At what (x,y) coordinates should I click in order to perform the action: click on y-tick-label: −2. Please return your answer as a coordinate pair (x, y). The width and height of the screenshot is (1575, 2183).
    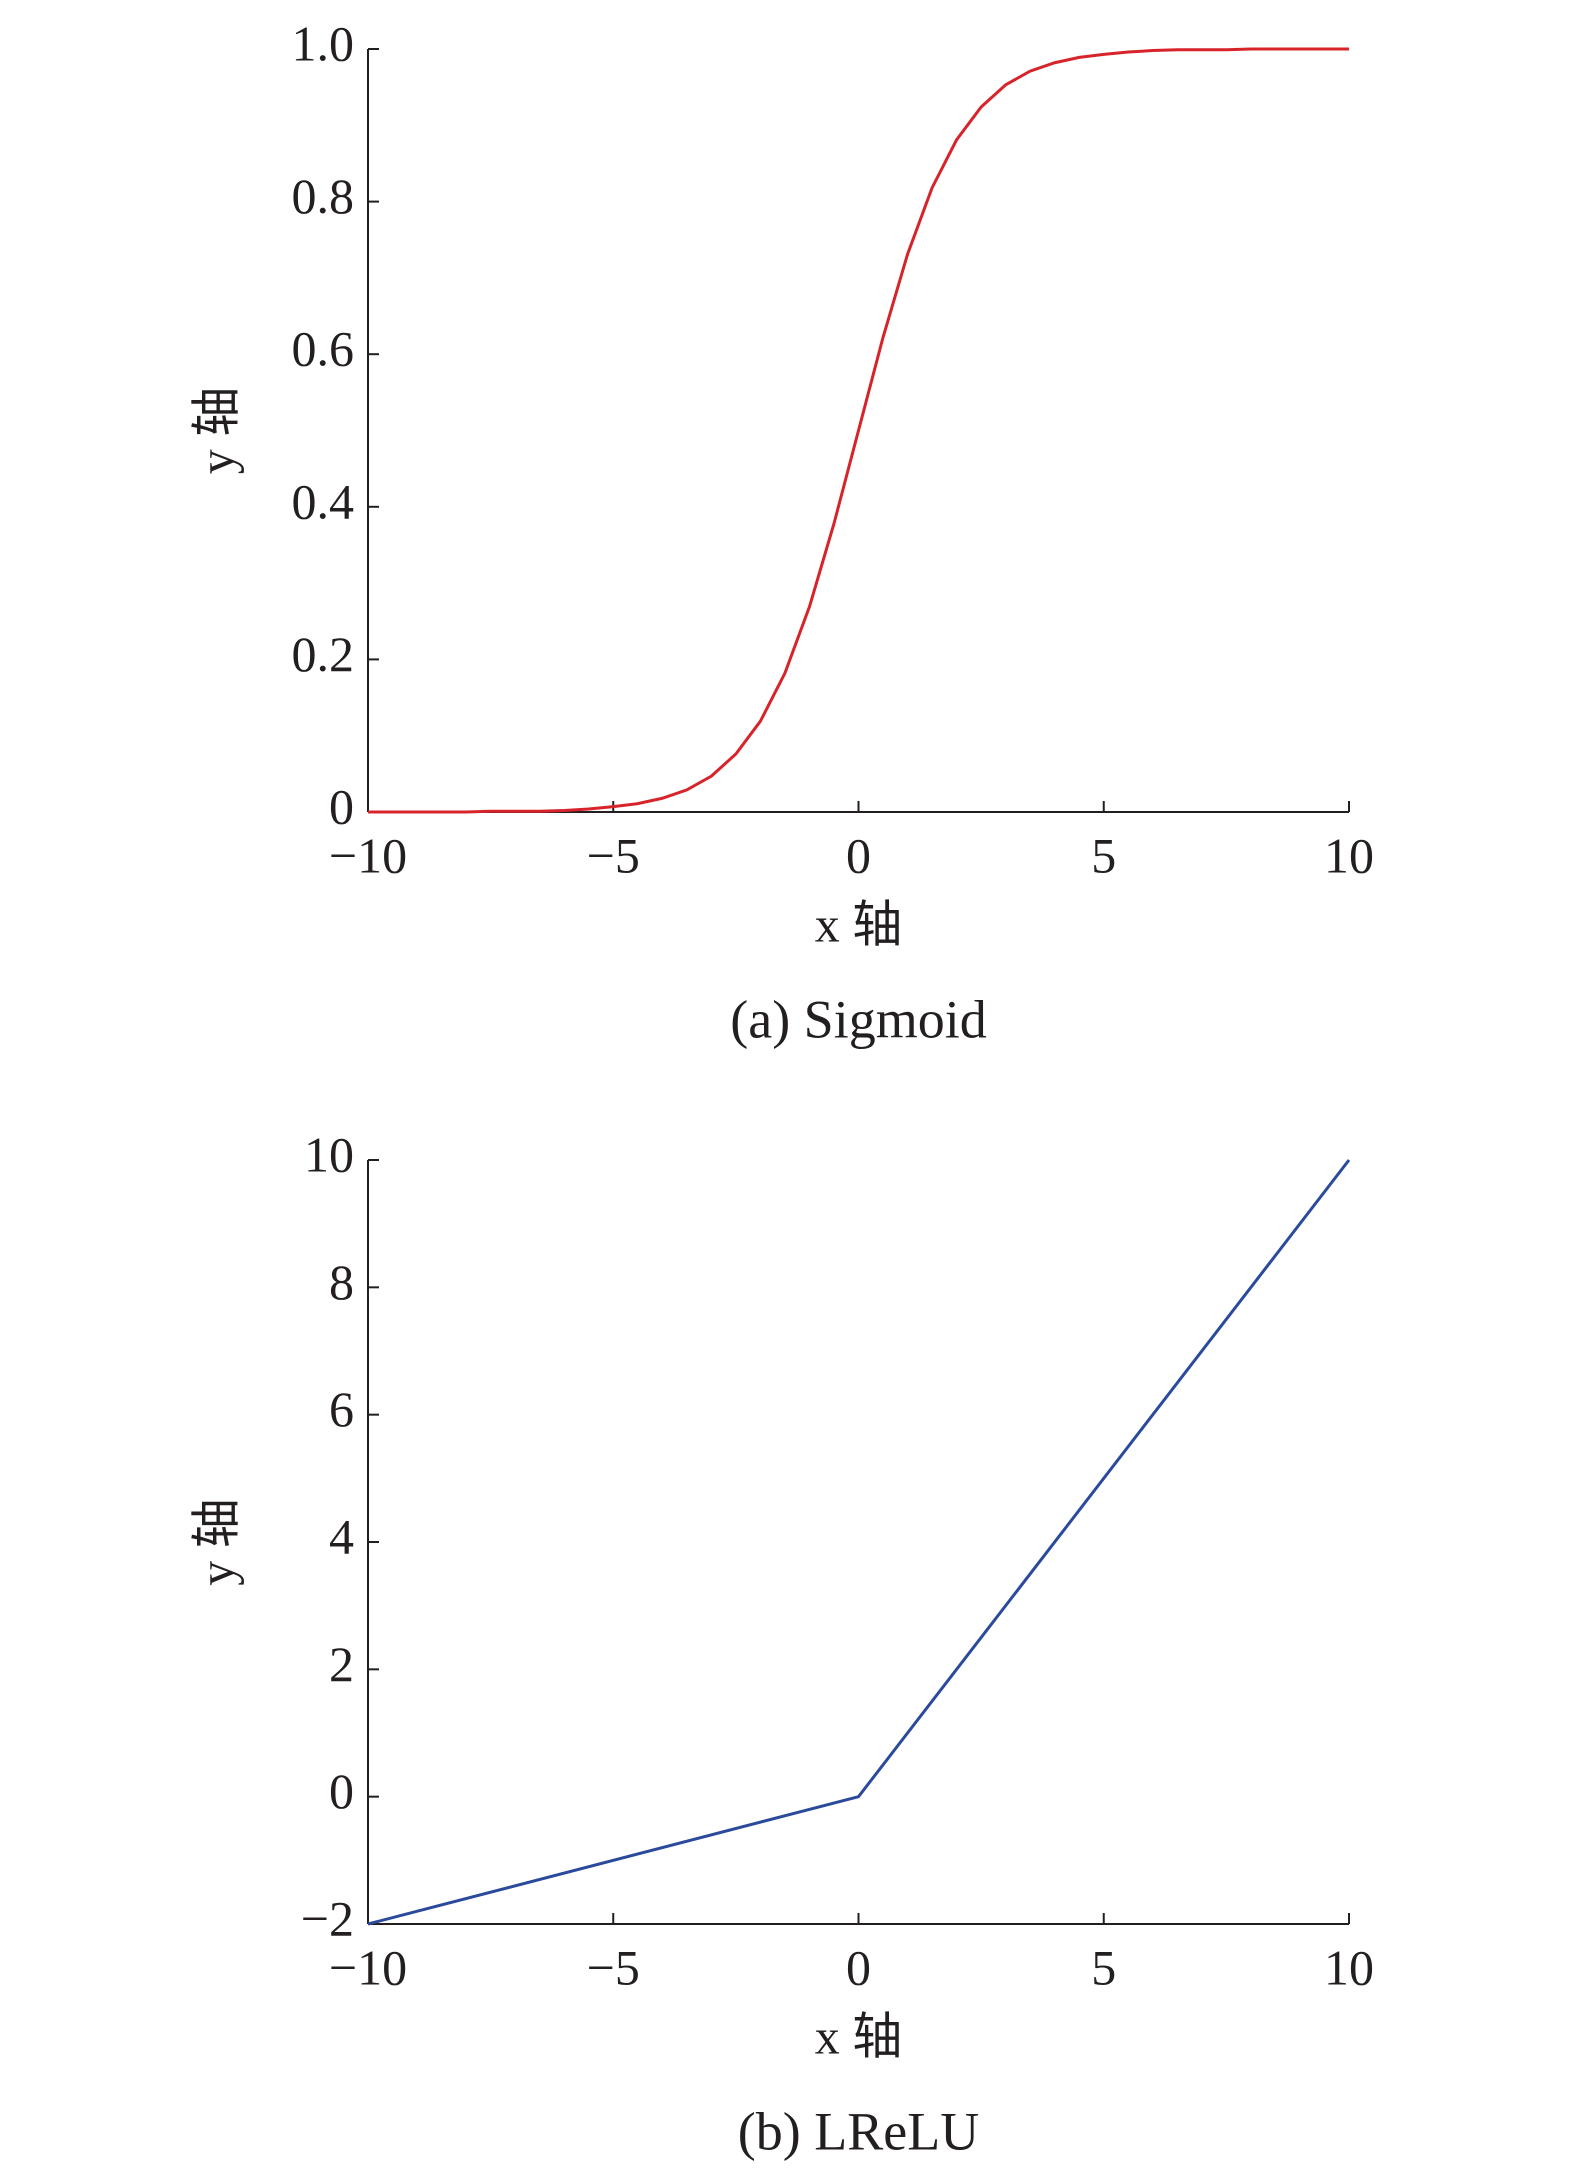
    Looking at the image, I should click on (327, 1918).